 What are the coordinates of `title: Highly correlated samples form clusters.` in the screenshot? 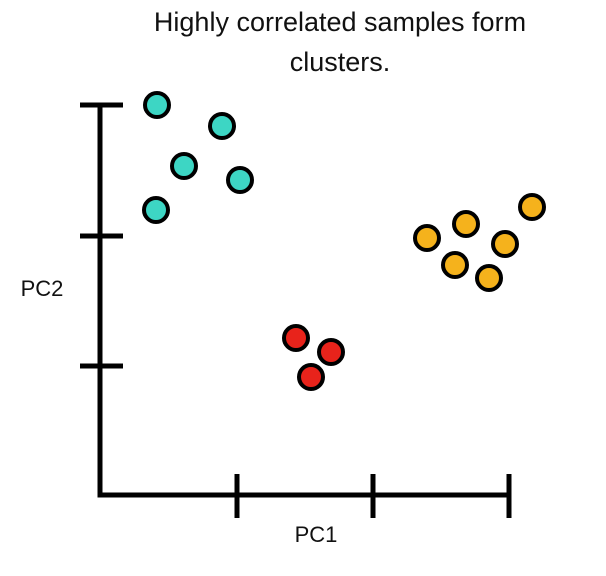 It's located at (340, 42).